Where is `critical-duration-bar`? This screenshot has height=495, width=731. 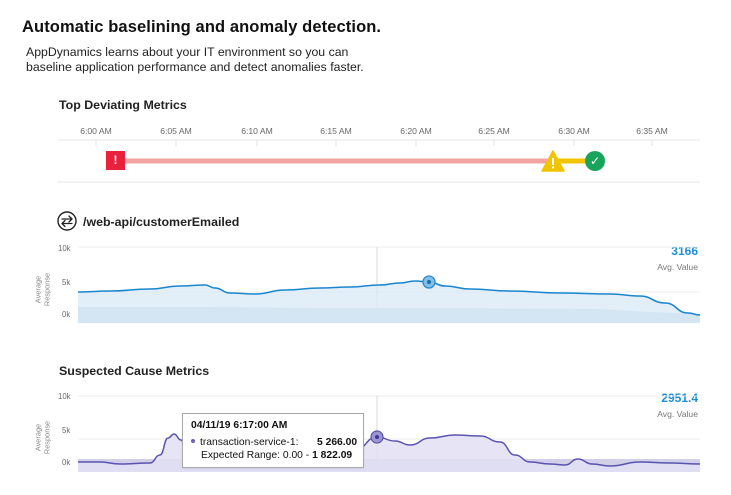
critical-duration-bar is located at coordinates (335, 161).